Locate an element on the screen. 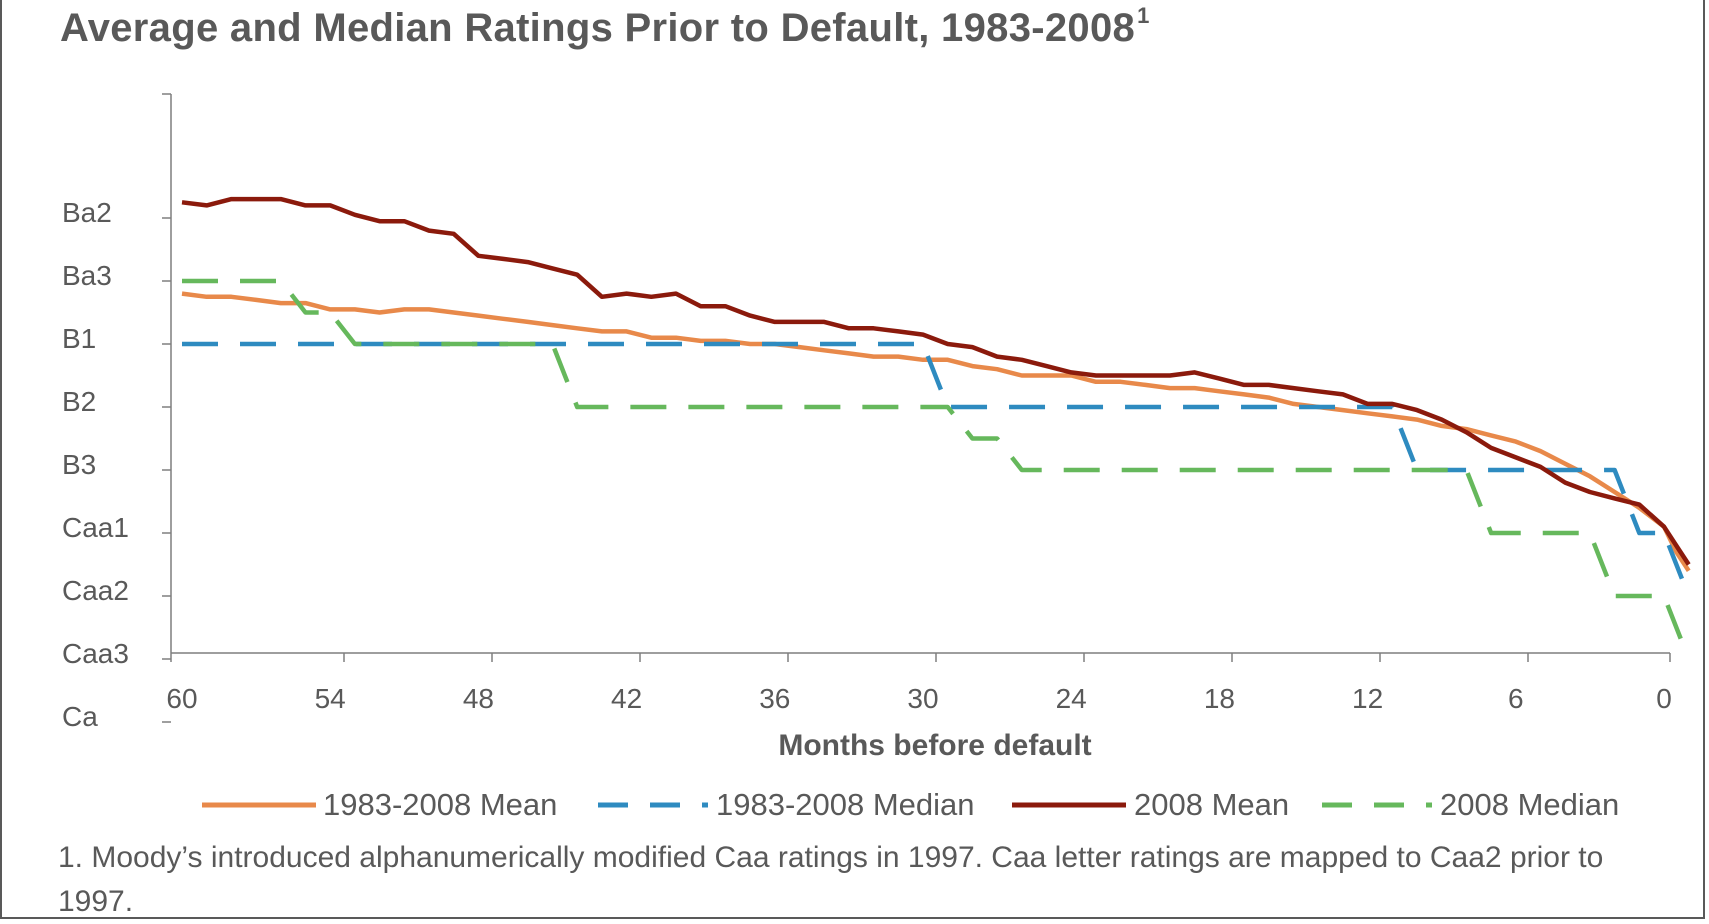 Image resolution: width=1709 pixels, height=924 pixels. legend-label-1: 1983-2008 Mean is located at coordinates (440, 804).